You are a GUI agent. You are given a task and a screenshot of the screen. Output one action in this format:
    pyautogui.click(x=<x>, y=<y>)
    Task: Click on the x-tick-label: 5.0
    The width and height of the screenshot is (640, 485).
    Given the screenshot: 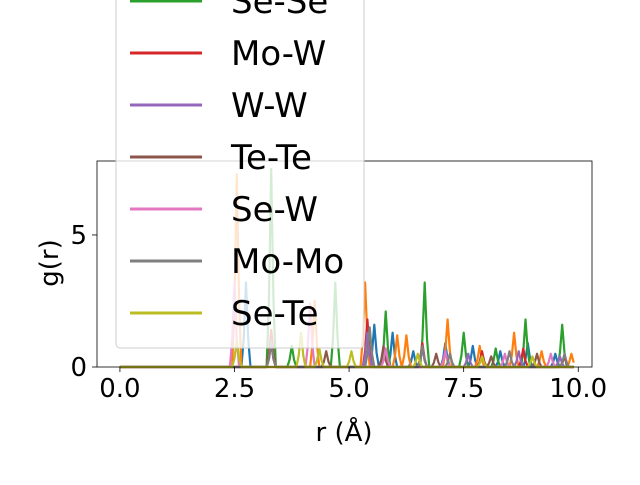 What is the action you would take?
    pyautogui.click(x=348, y=389)
    